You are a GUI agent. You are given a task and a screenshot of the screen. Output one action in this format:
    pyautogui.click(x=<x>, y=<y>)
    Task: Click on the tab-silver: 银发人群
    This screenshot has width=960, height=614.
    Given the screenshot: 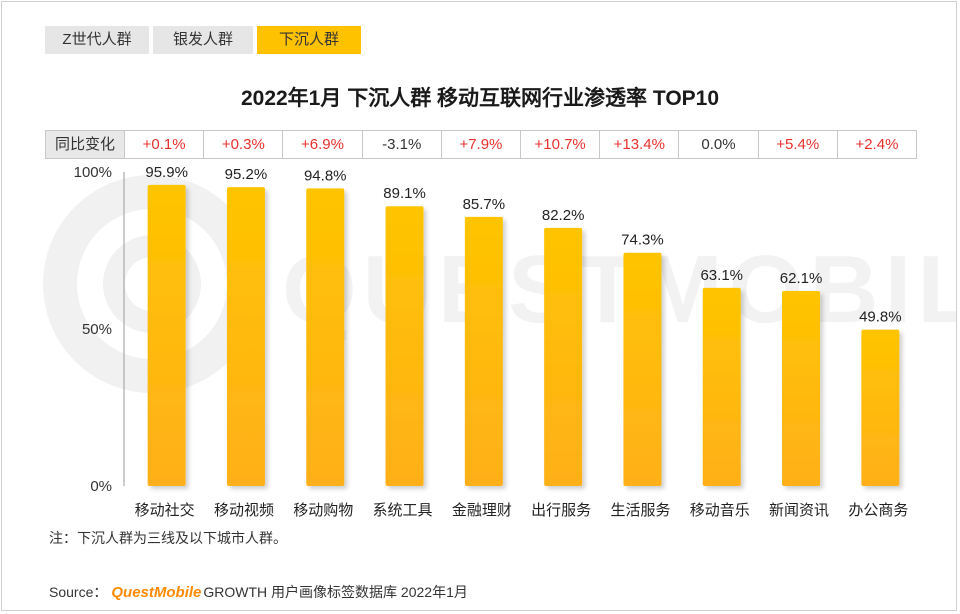 What is the action you would take?
    pyautogui.click(x=203, y=40)
    